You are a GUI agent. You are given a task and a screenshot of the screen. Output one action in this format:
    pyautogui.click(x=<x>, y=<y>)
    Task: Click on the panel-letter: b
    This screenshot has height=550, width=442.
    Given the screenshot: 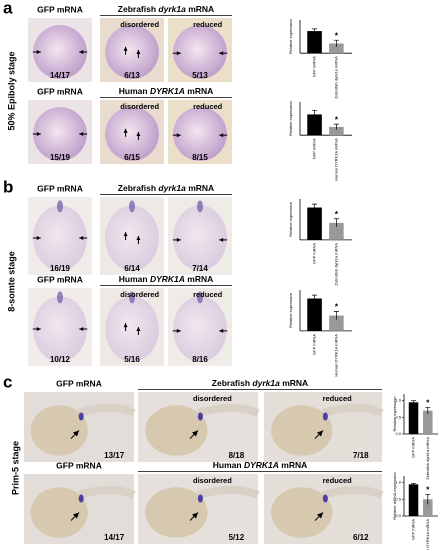 What is the action you would take?
    pyautogui.click(x=8, y=186)
    